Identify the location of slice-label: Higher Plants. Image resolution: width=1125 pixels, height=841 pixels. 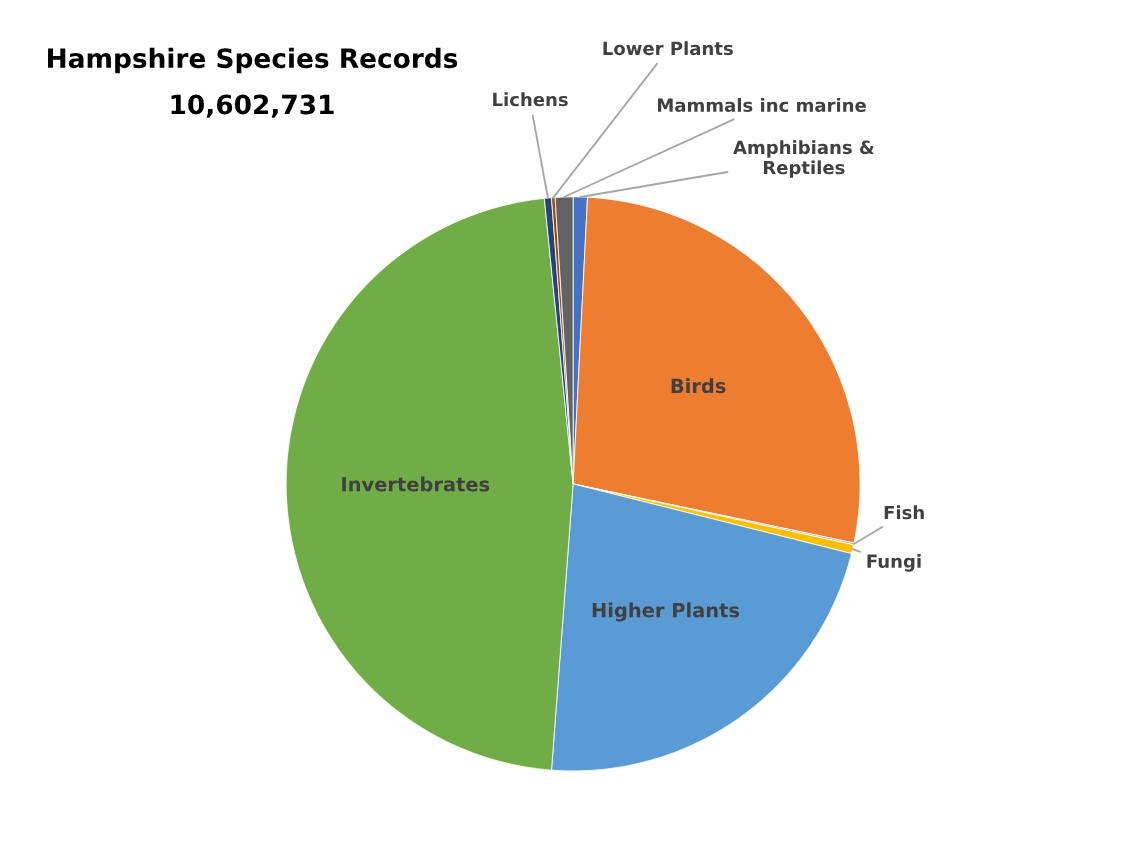
(666, 612).